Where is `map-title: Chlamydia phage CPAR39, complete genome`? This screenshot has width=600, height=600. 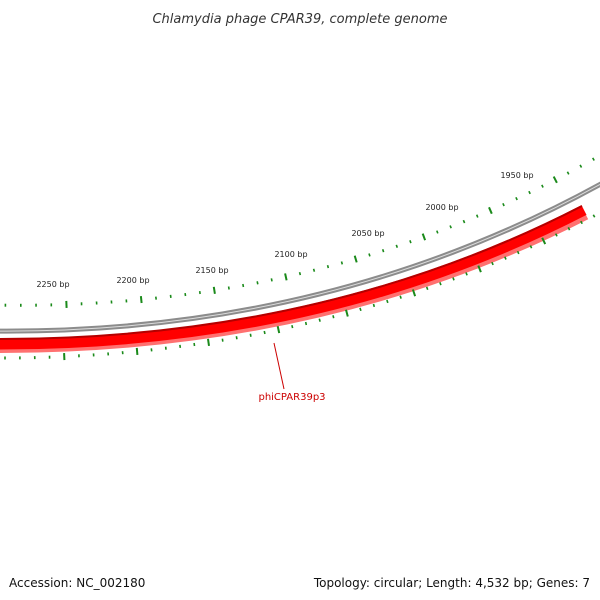 map-title: Chlamydia phage CPAR39, complete genome is located at coordinates (299, 19).